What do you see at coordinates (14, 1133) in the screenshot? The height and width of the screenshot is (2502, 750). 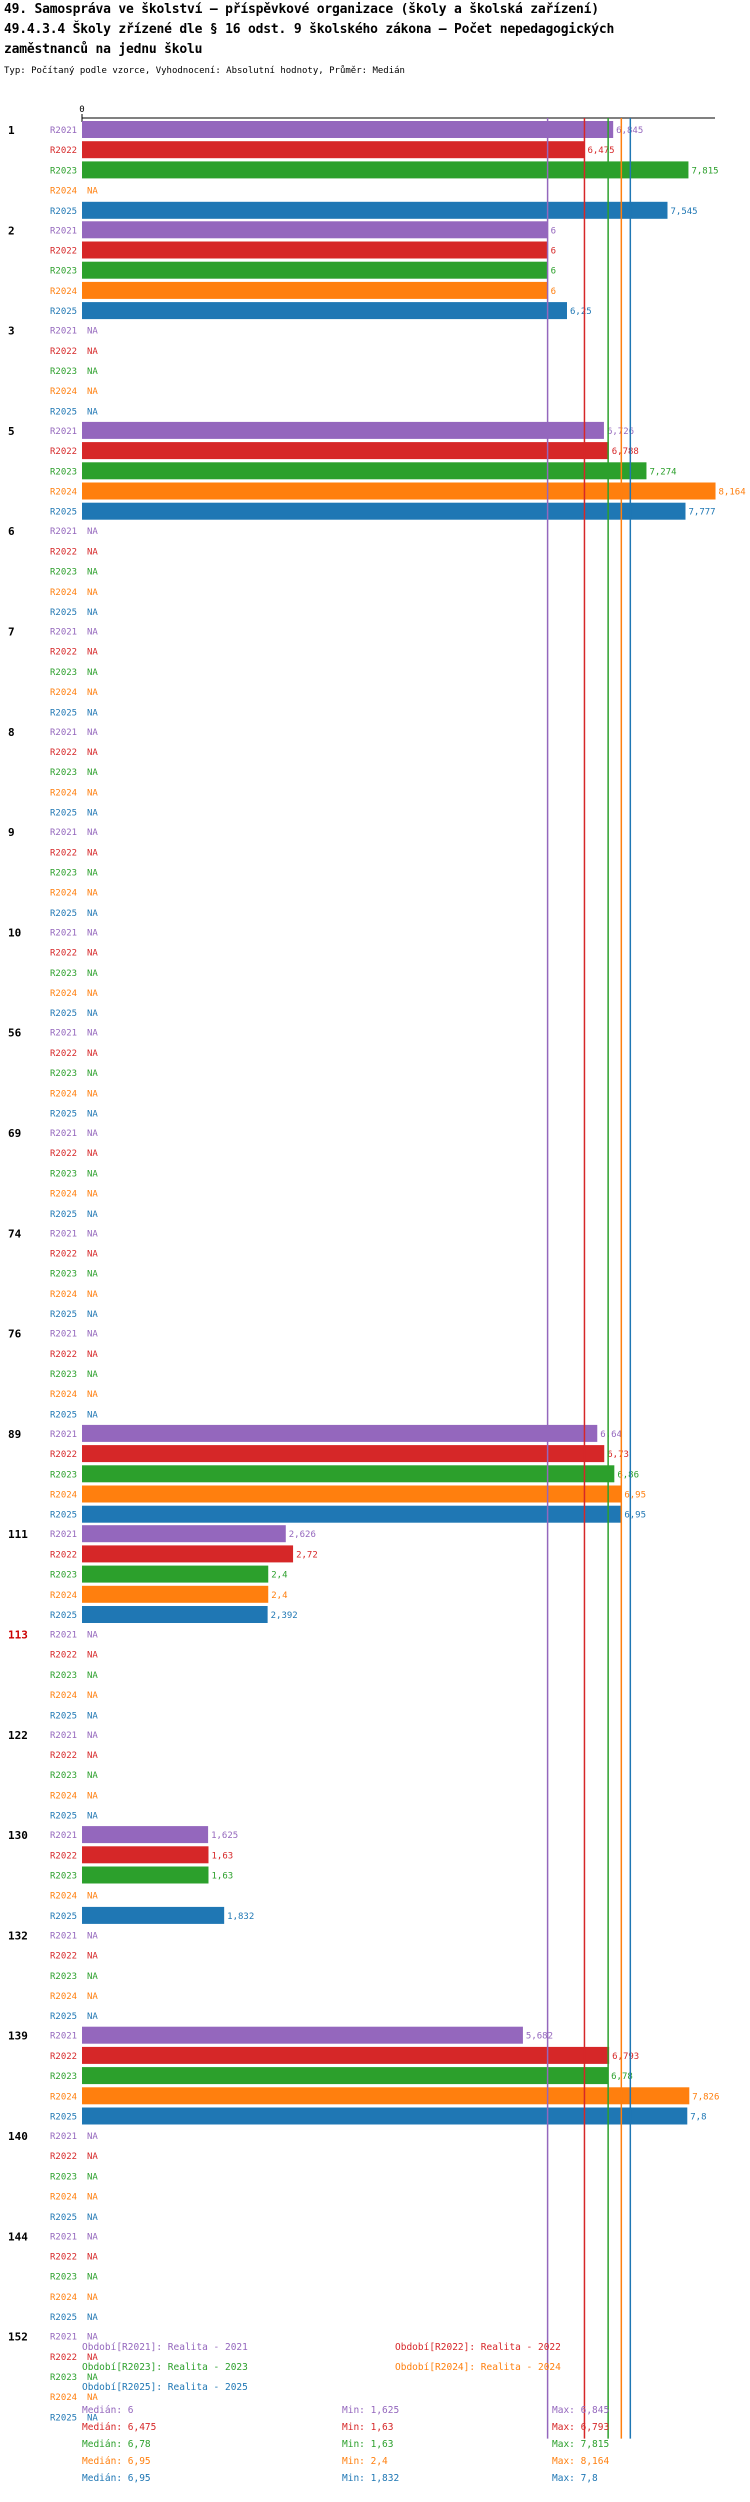 I see `group-label: 69` at bounding box center [14, 1133].